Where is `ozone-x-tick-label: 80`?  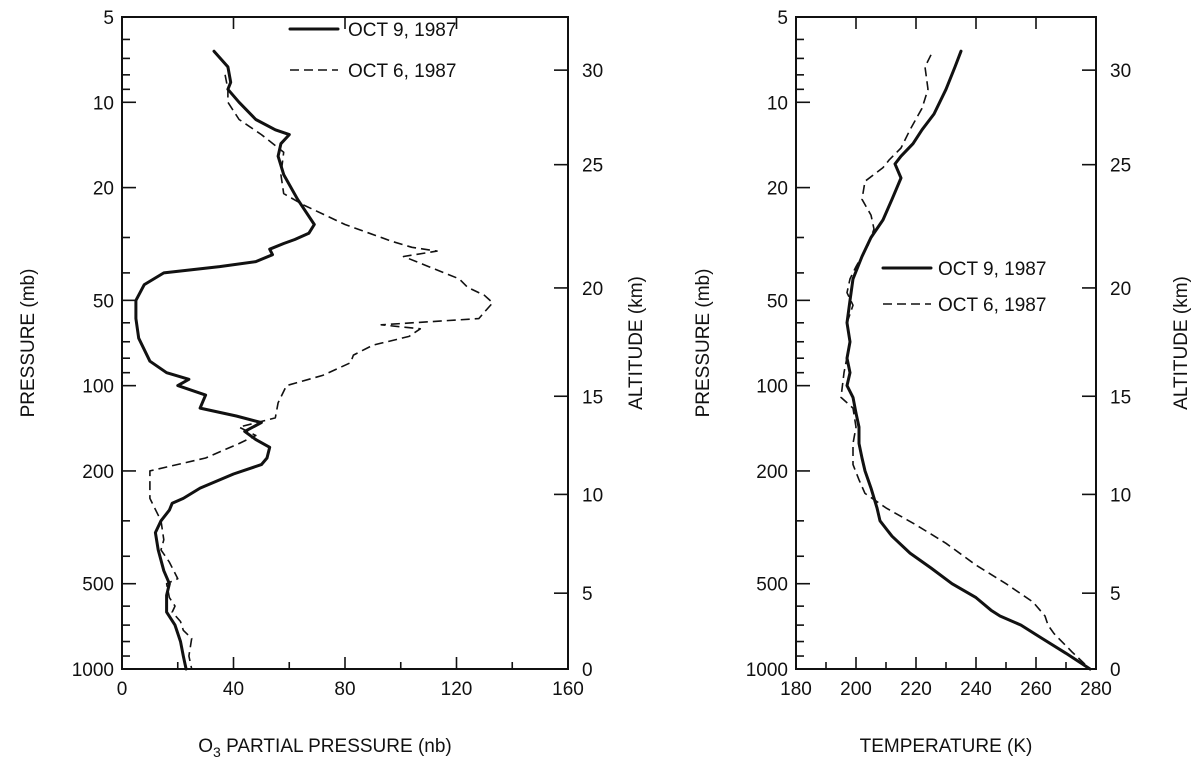
ozone-x-tick-label: 80 is located at coordinates (344, 689).